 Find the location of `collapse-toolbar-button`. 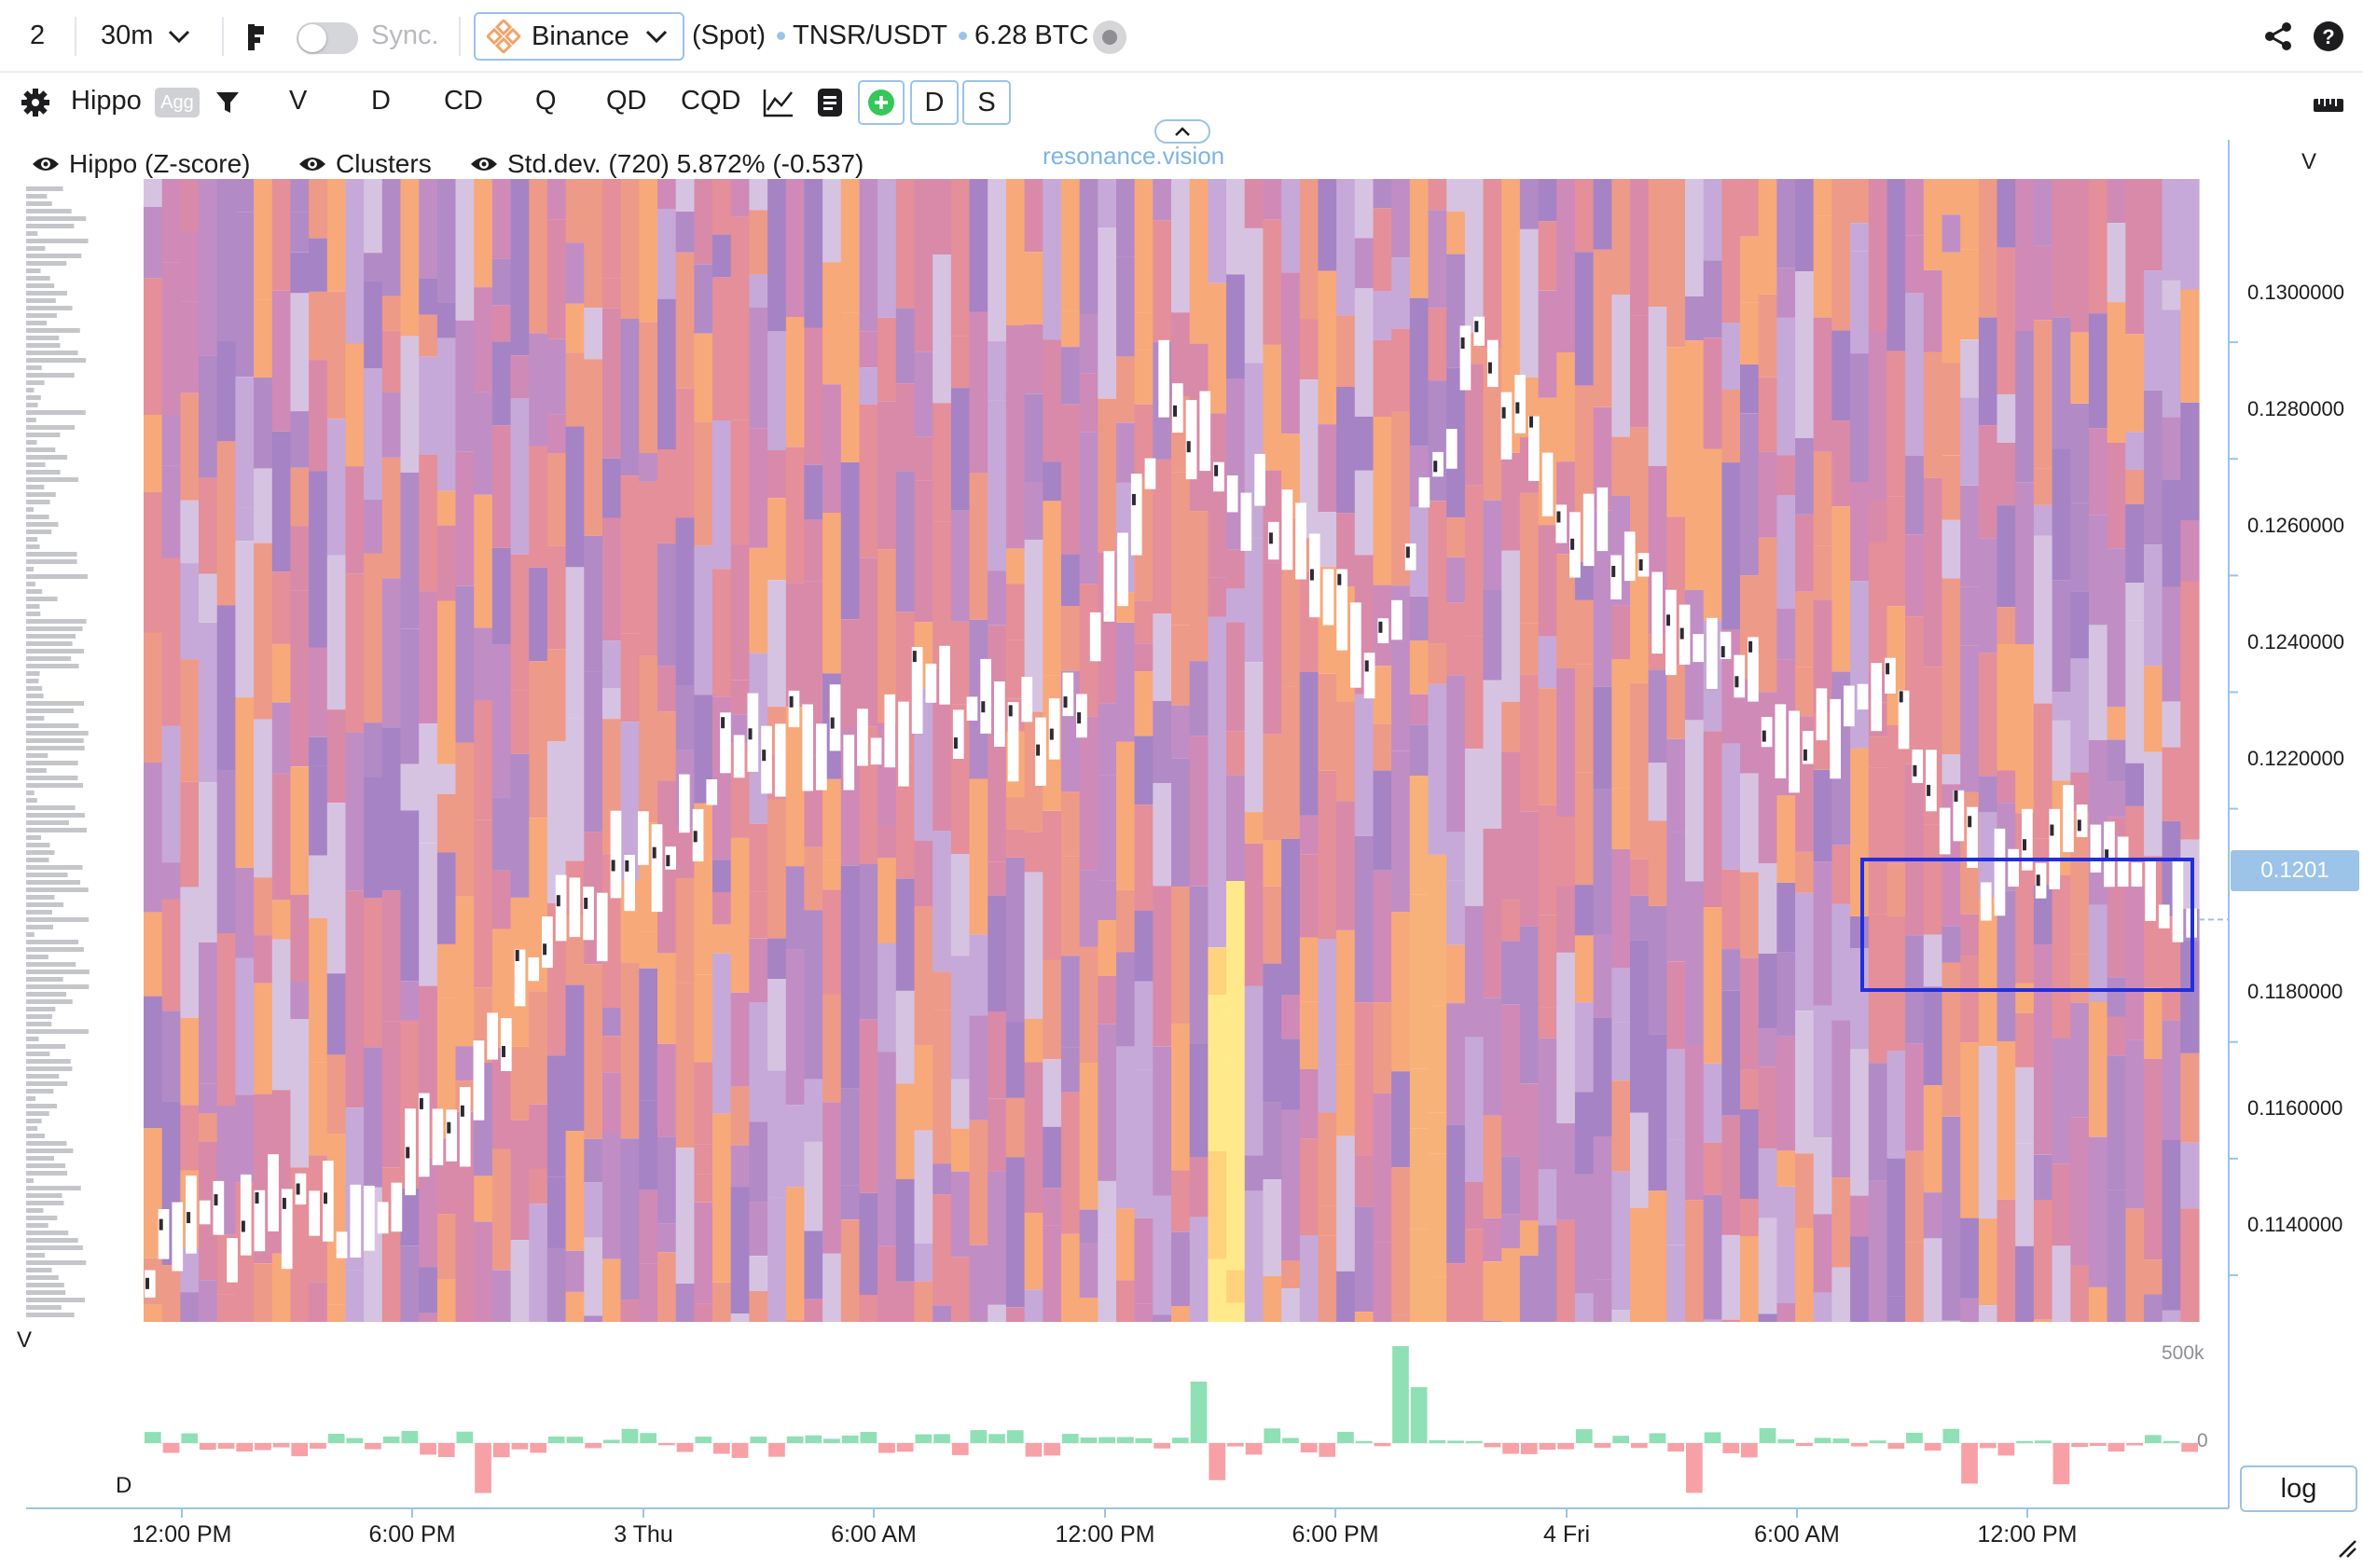

collapse-toolbar-button is located at coordinates (1182, 131).